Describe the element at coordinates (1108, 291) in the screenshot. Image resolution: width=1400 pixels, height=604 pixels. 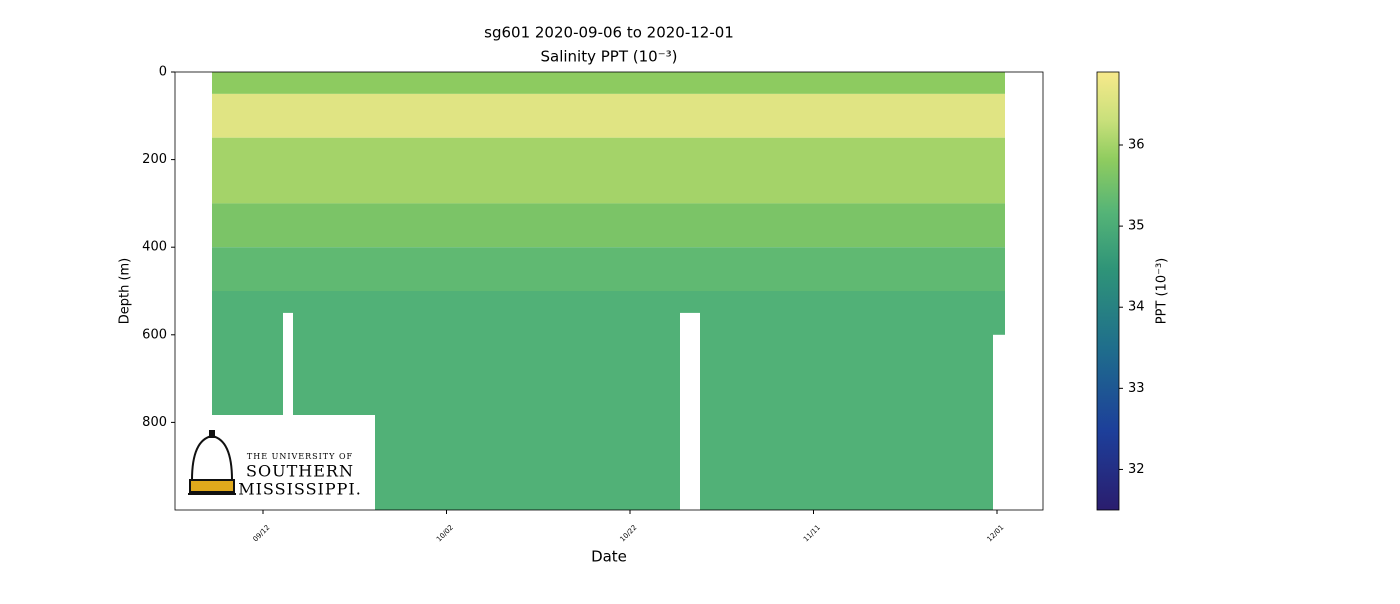
I see `colorbar` at that location.